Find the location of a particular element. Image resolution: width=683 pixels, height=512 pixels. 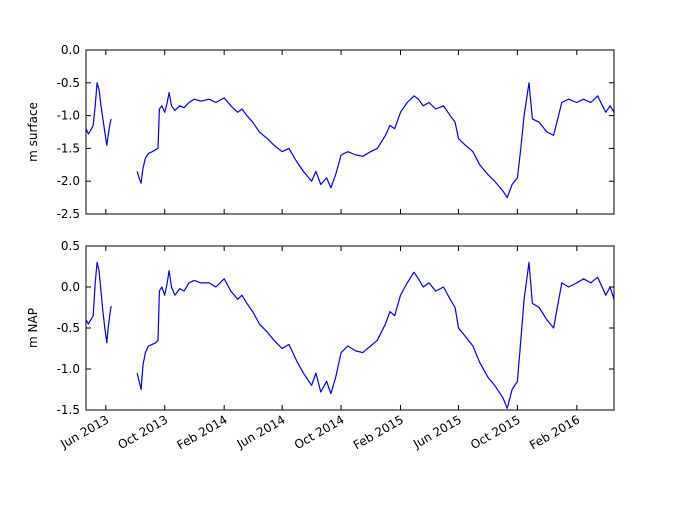

y-tick-label-bottom: -0.5 is located at coordinates (68, 328).